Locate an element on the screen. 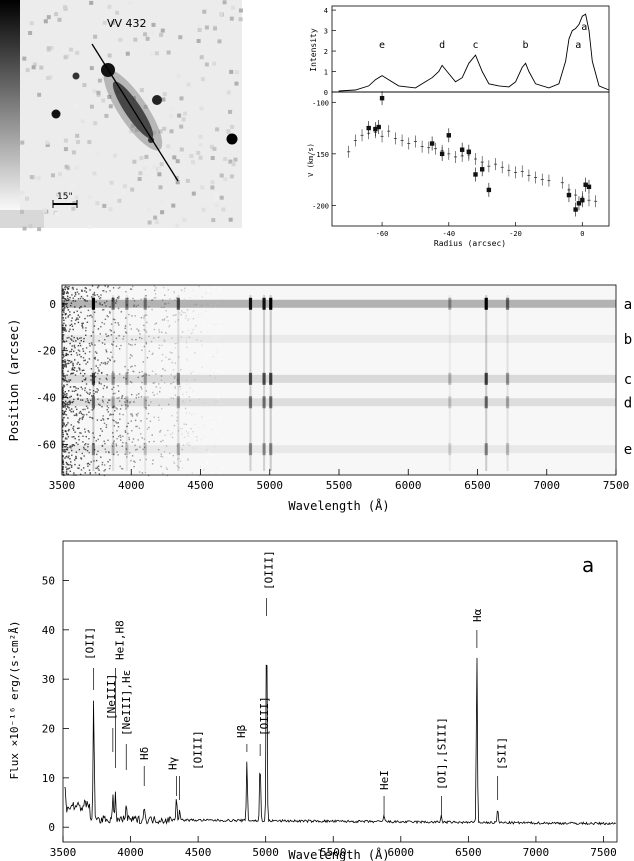 The height and width of the screenshot is (861, 634). velocity-points is located at coordinates (472, 154).